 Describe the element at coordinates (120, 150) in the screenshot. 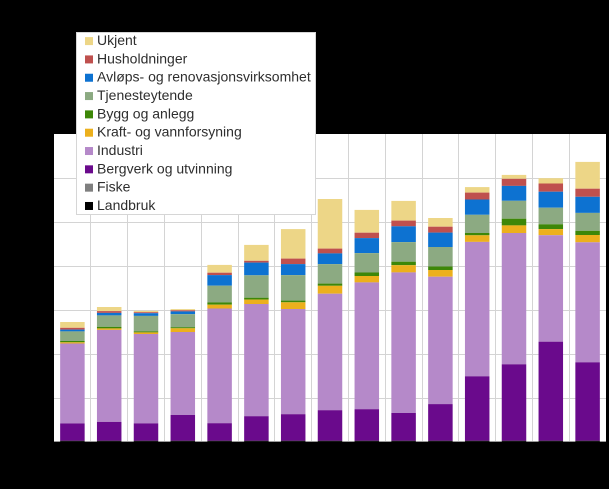

I see `svg-text: Industri` at that location.